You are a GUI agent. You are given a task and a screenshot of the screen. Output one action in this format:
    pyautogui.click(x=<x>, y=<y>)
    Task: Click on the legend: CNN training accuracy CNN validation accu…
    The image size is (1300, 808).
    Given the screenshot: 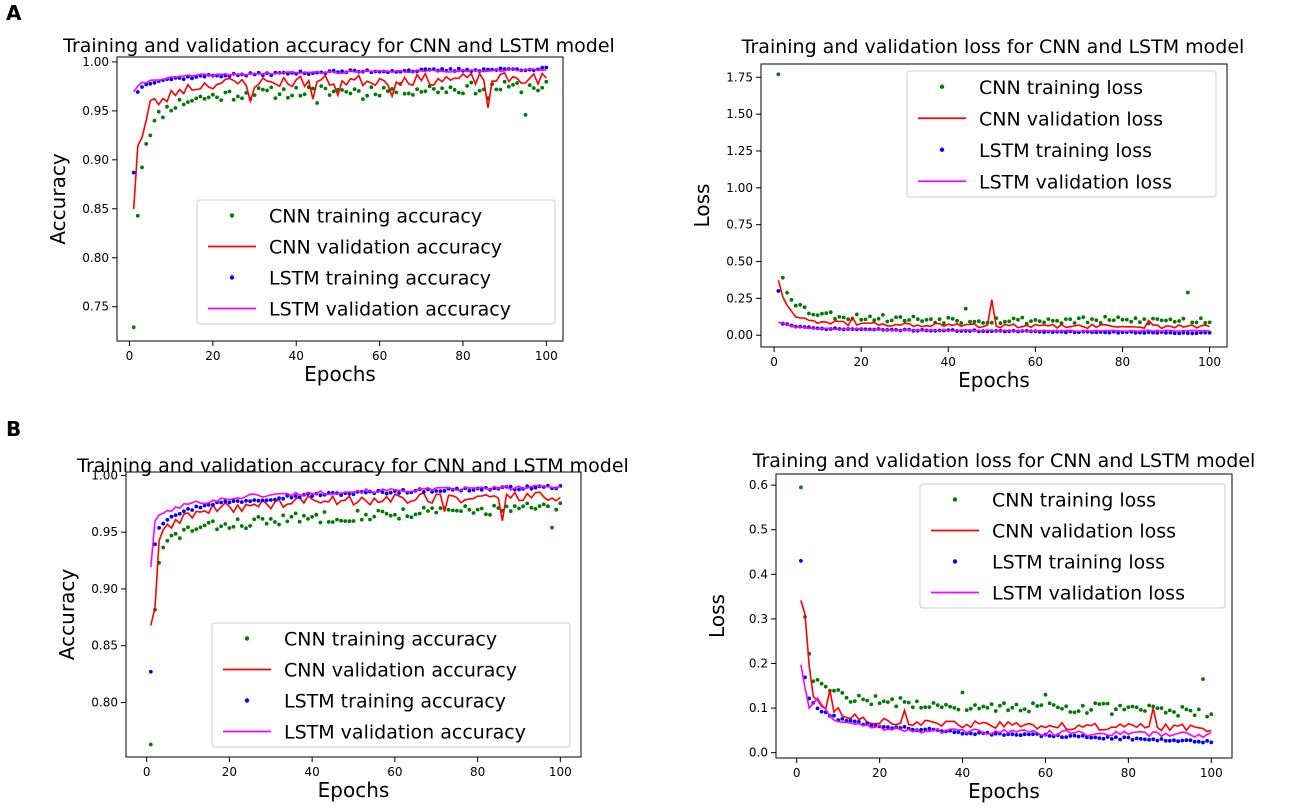 What is the action you would take?
    pyautogui.click(x=376, y=262)
    